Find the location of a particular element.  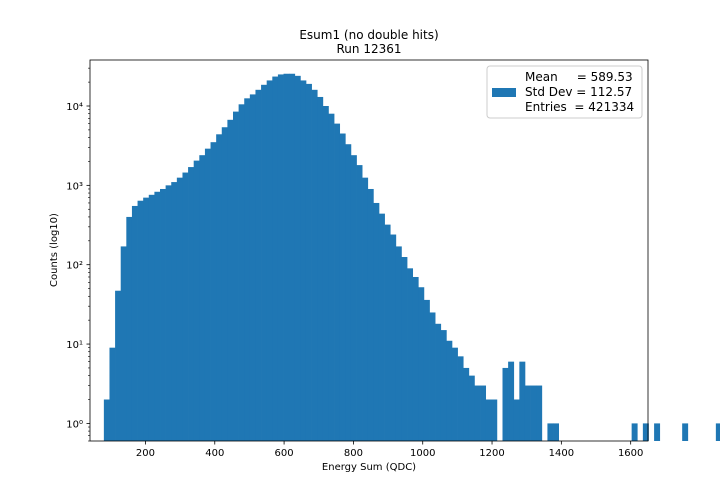

legend-entries: Entries = 421334 is located at coordinates (579, 107).